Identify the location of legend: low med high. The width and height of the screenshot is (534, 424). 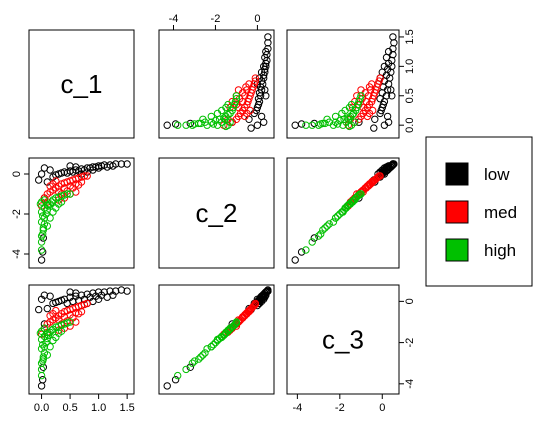
(479, 211).